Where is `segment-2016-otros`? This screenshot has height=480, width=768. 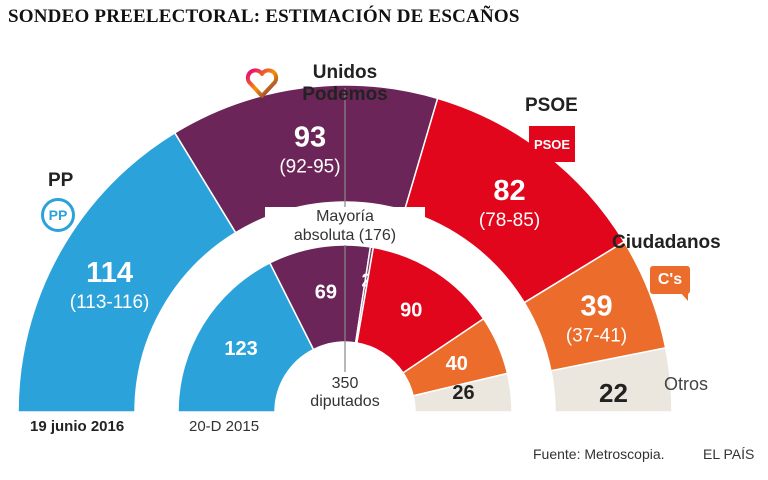
segment-2016-otros is located at coordinates (611, 379).